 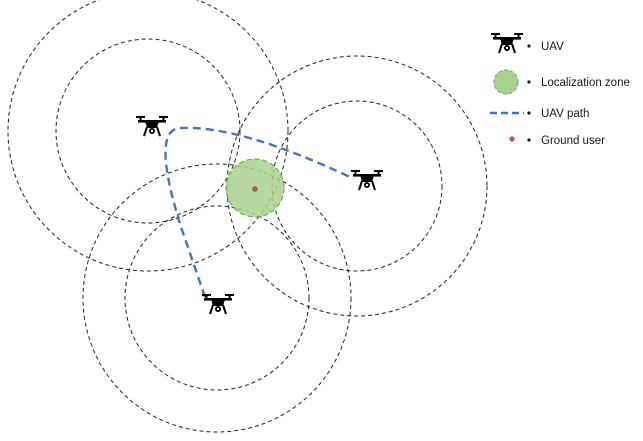 I want to click on legend-label-uav: UAV, so click(x=552, y=47).